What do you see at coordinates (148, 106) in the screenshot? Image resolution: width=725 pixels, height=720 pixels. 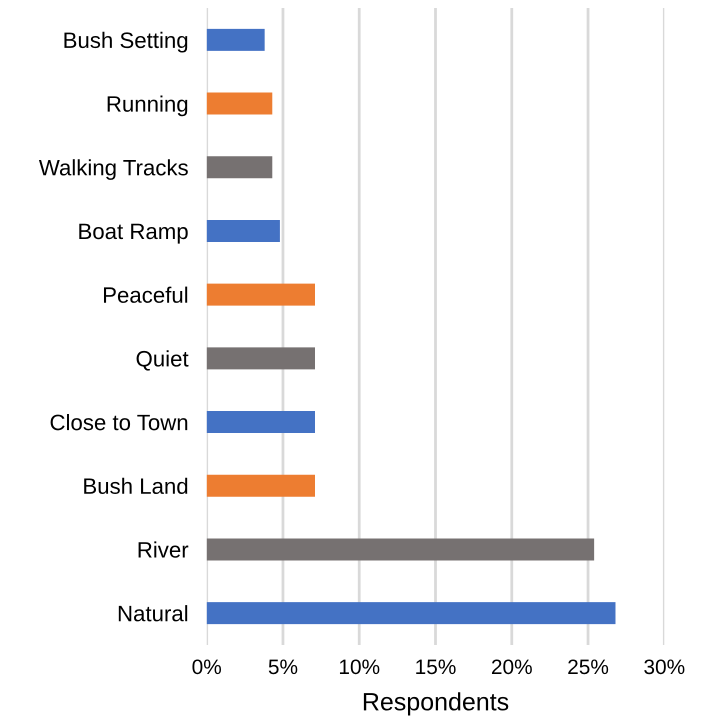 I see `y-tick-label: Running` at bounding box center [148, 106].